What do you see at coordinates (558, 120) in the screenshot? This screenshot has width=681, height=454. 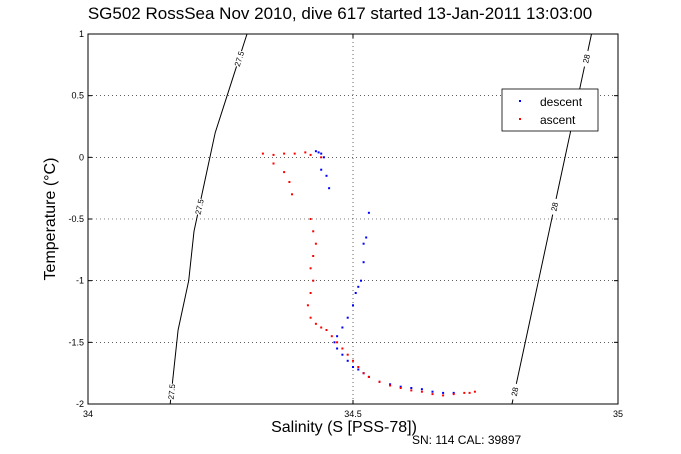 I see `legend-label-ascent: ascent` at bounding box center [558, 120].